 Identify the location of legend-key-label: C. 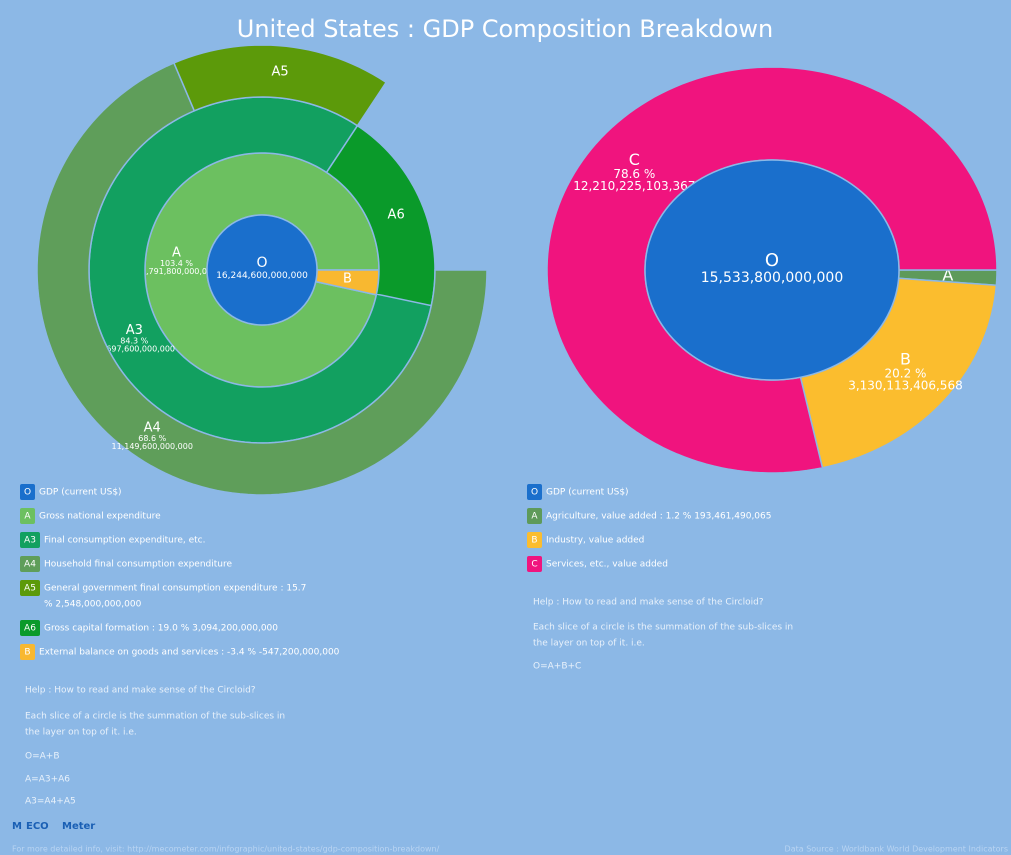
(534, 565).